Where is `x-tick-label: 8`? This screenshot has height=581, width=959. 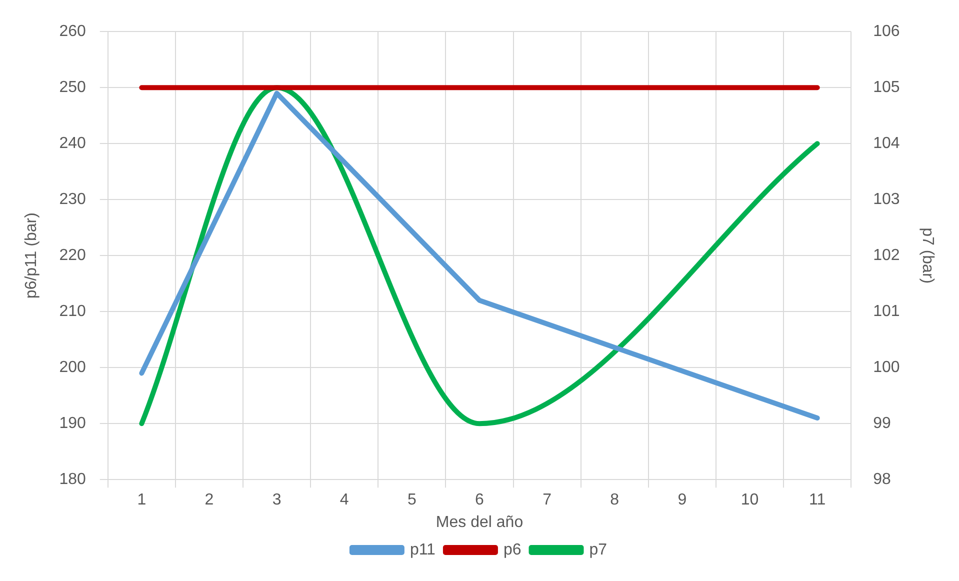 x-tick-label: 8 is located at coordinates (615, 500).